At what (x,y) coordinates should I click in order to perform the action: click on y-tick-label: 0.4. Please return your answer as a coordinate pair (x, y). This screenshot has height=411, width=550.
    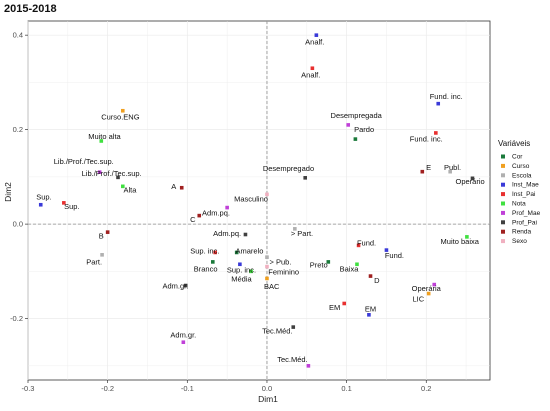
    Looking at the image, I should click on (18, 35).